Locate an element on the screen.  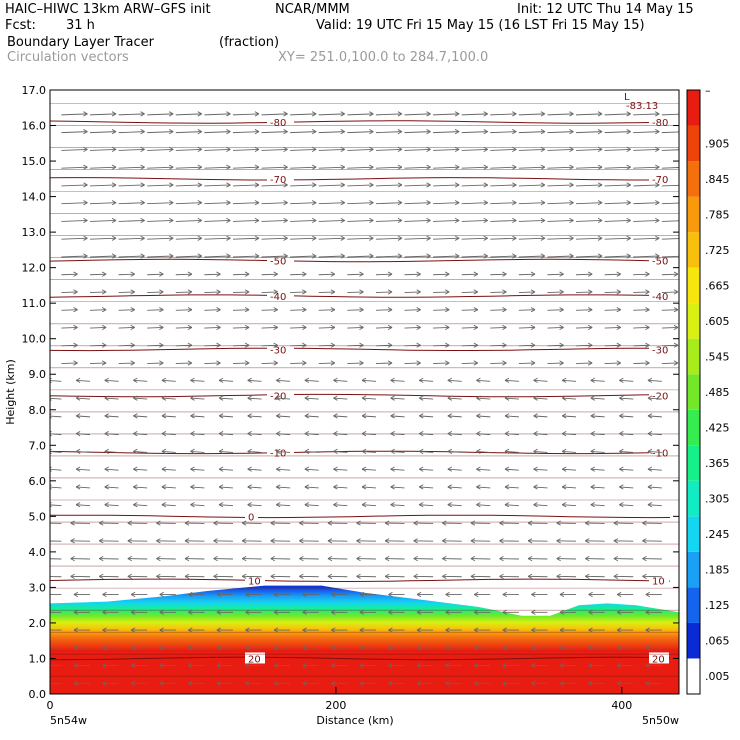
temperature-contour-label: -40 is located at coordinates (660, 297).